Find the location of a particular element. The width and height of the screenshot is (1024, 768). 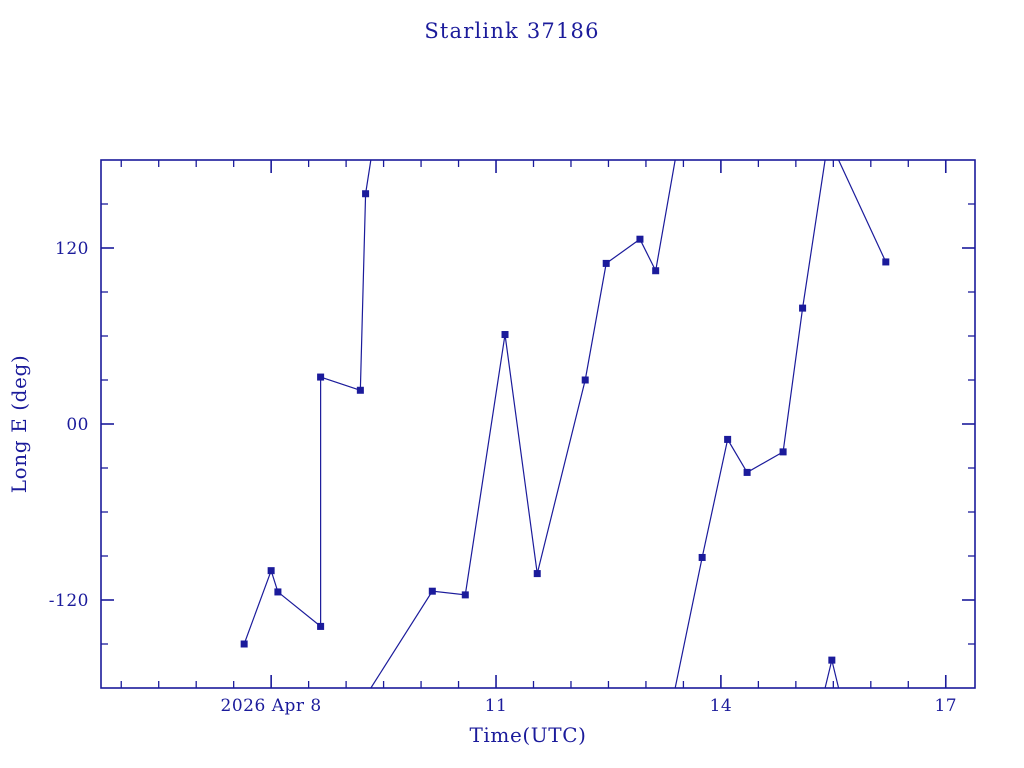

y-axis-tick-labels: 120 00 -120 is located at coordinates (69, 425).